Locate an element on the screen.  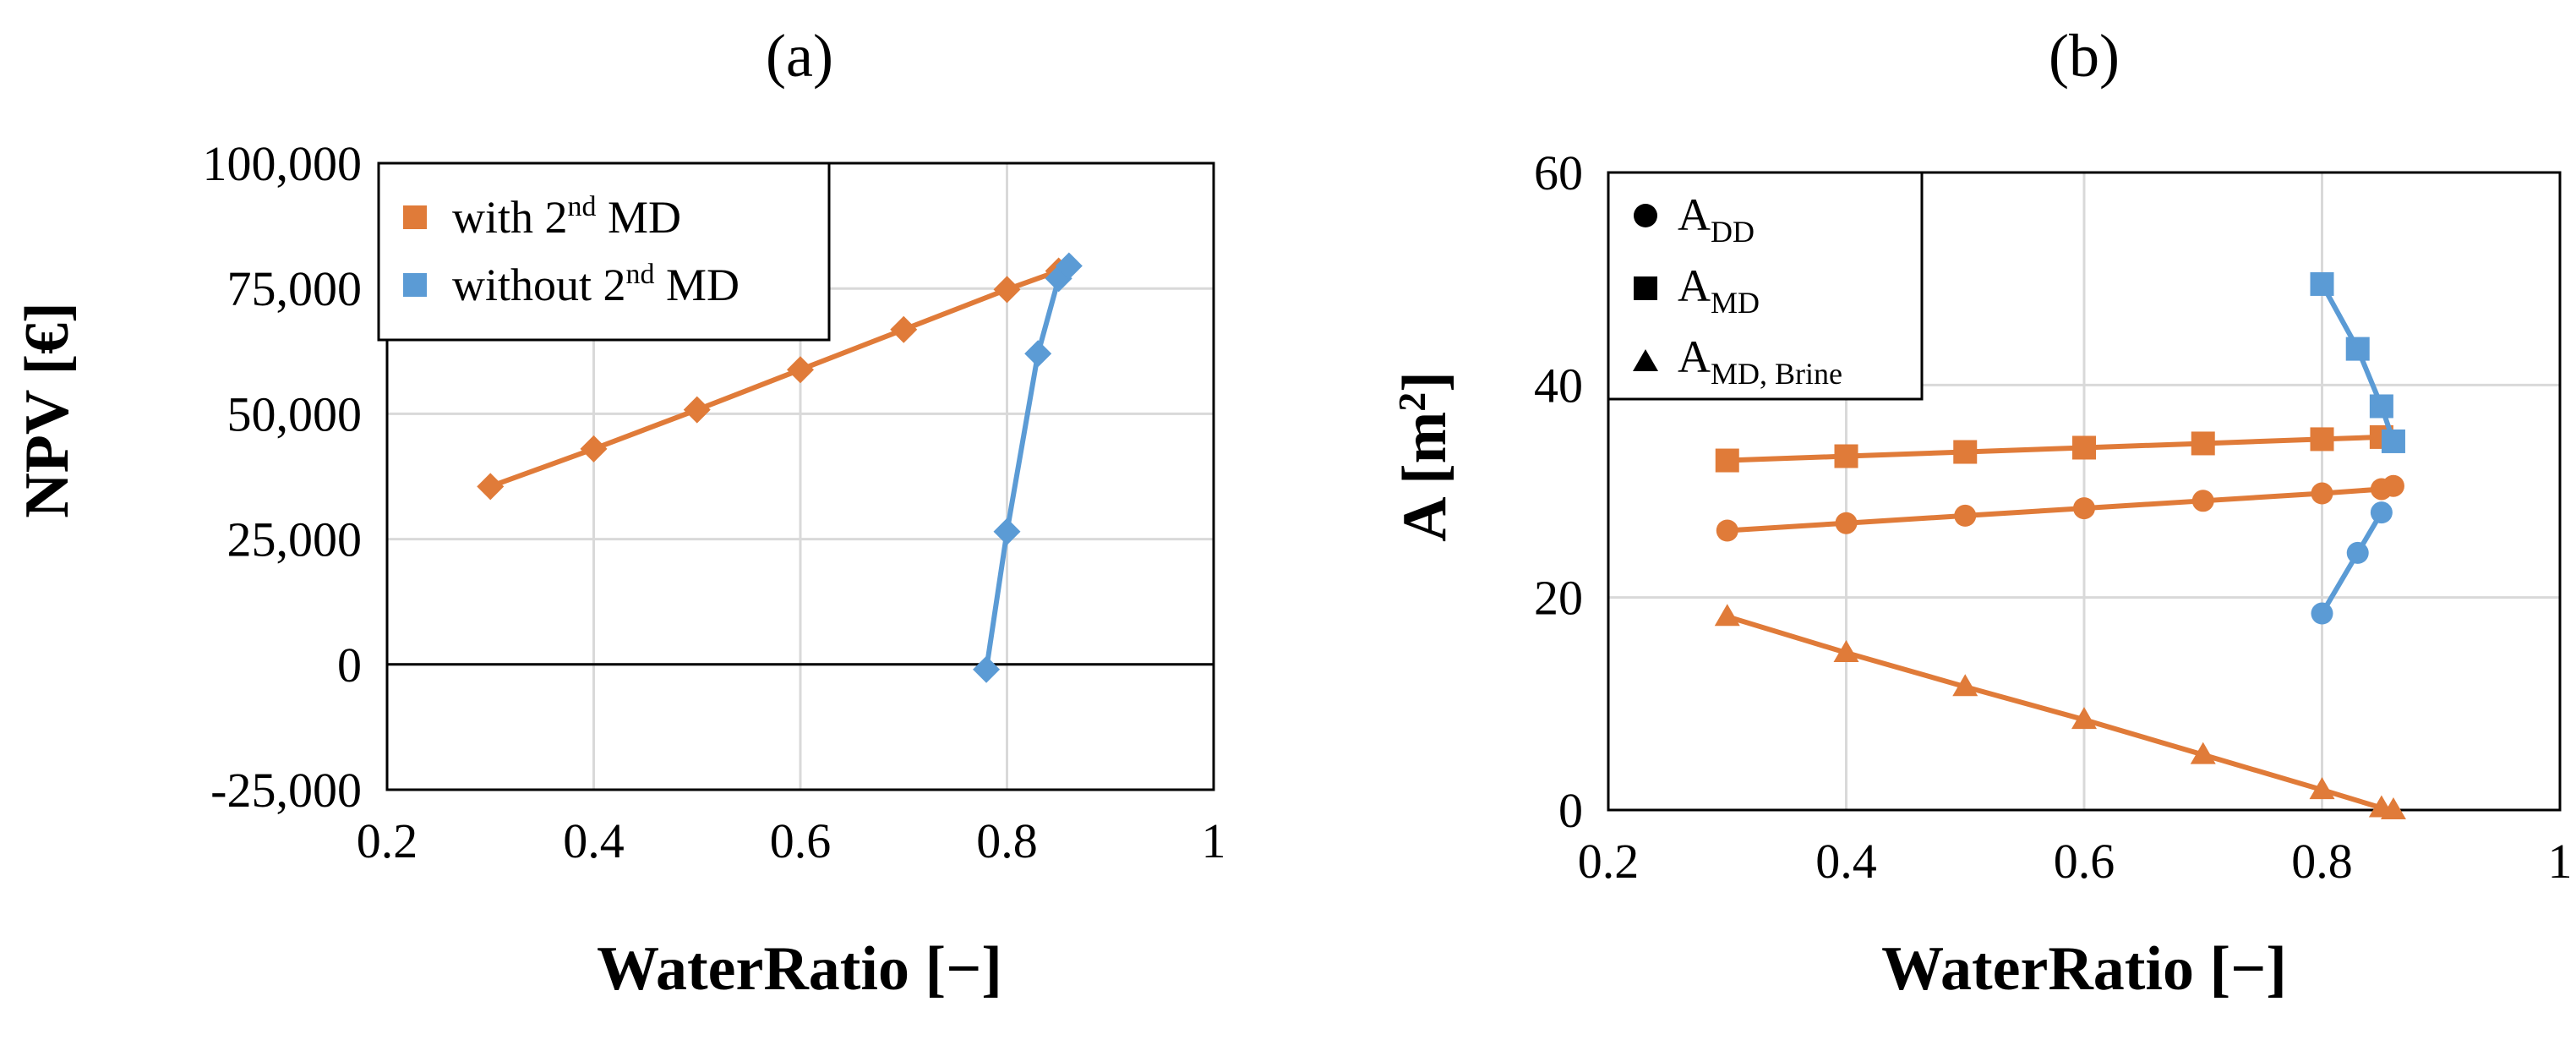
panel-b-y-axis-label: A [m2] is located at coordinates (1425, 456).